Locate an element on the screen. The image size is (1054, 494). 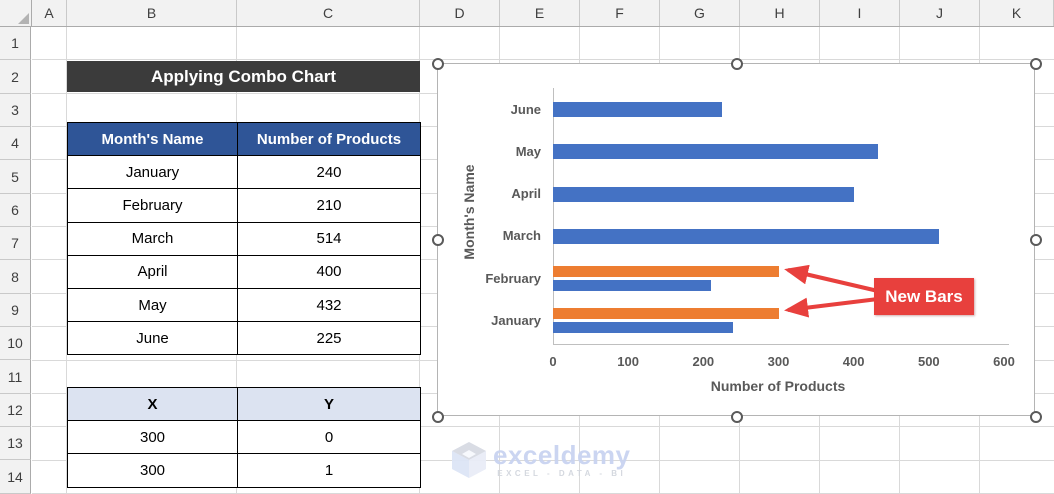
column-header-F: F is located at coordinates (620, 13).